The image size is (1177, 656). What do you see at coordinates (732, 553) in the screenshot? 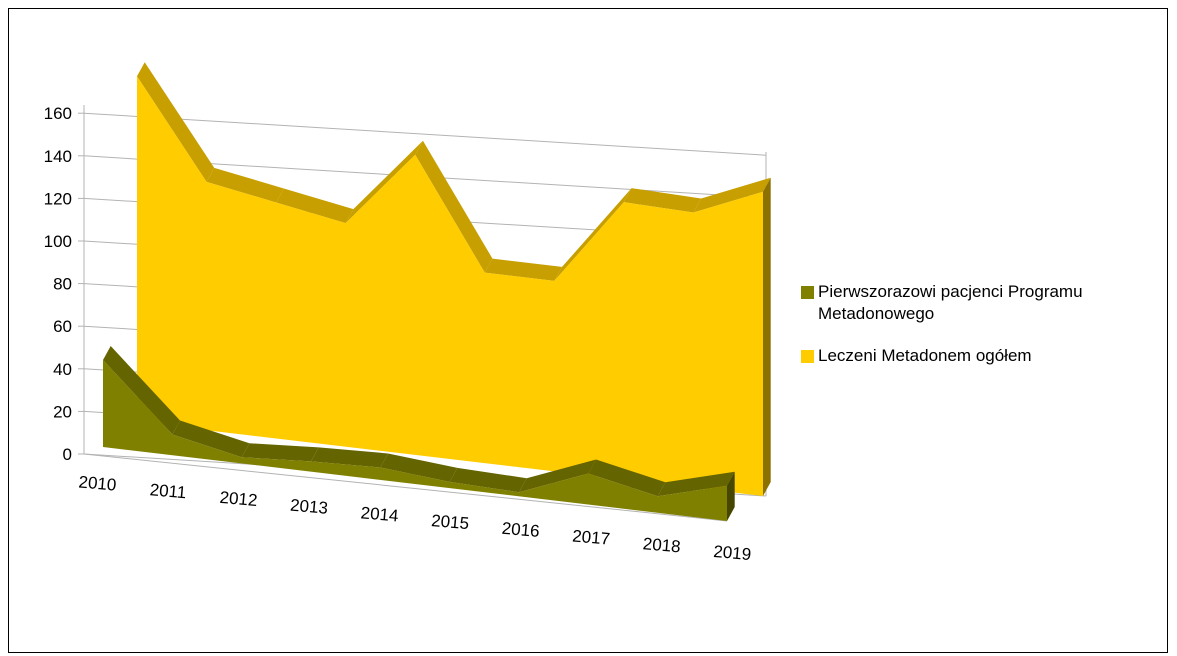
I see `x-tick-label: 2019` at bounding box center [732, 553].